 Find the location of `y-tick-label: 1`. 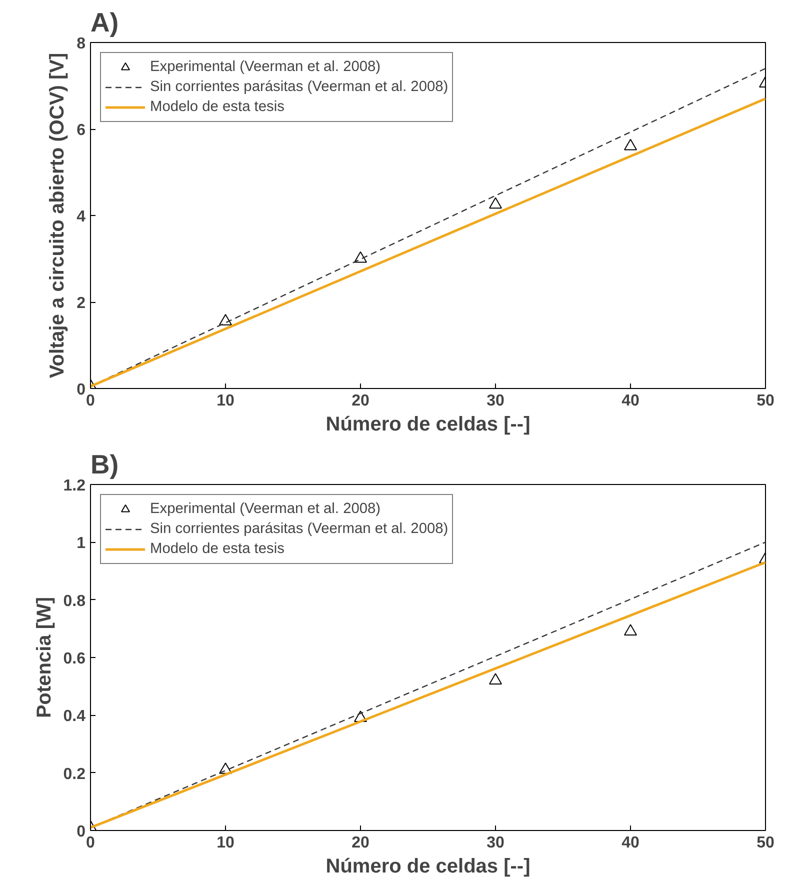

y-tick-label: 1 is located at coordinates (81, 543).